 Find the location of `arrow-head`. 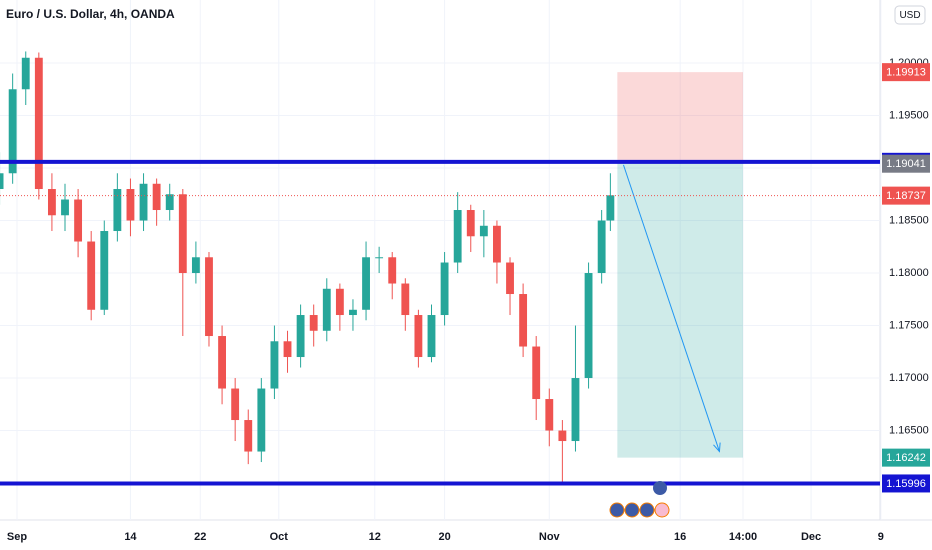

arrow-head is located at coordinates (717, 447).